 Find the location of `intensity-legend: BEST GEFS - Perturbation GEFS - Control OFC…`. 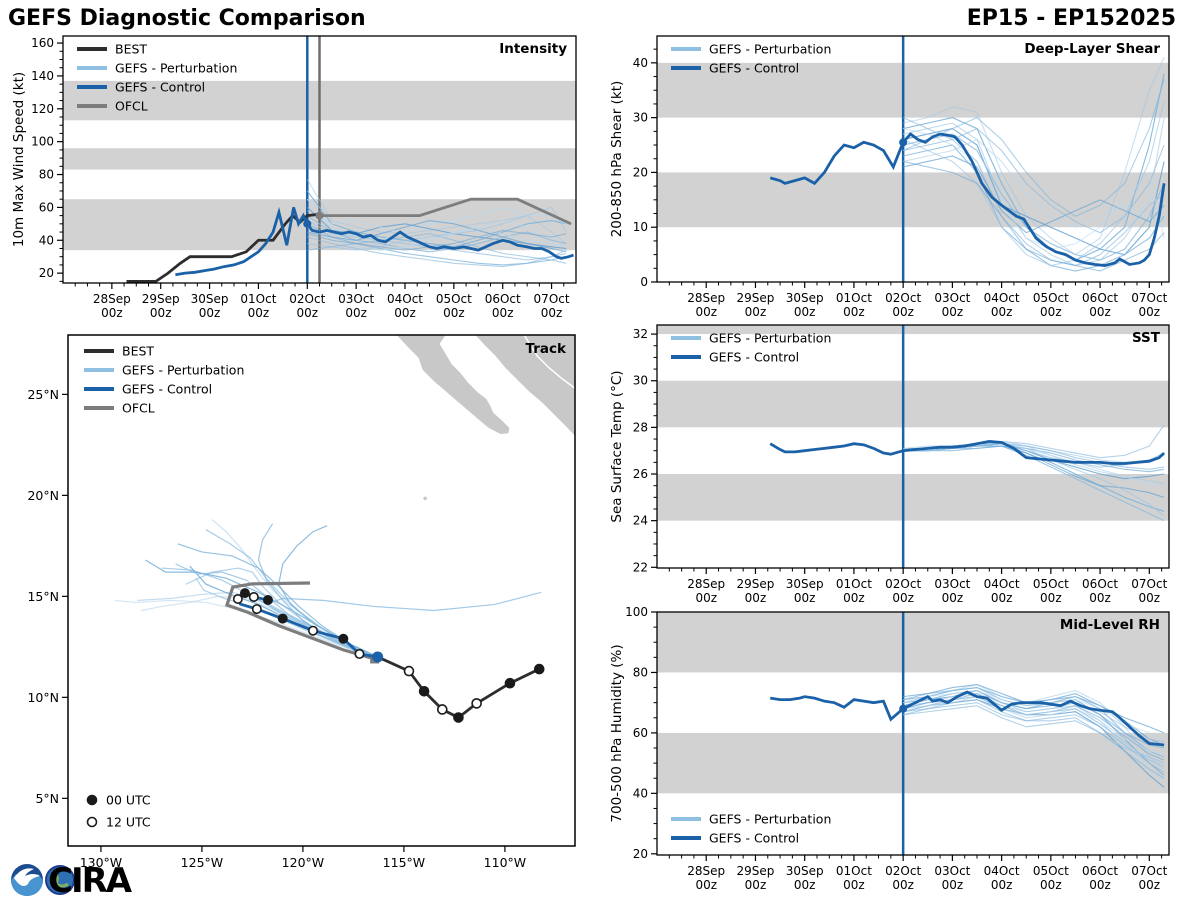

intensity-legend: BEST GEFS - Perturbation GEFS - Control OFC… is located at coordinates (157, 78).